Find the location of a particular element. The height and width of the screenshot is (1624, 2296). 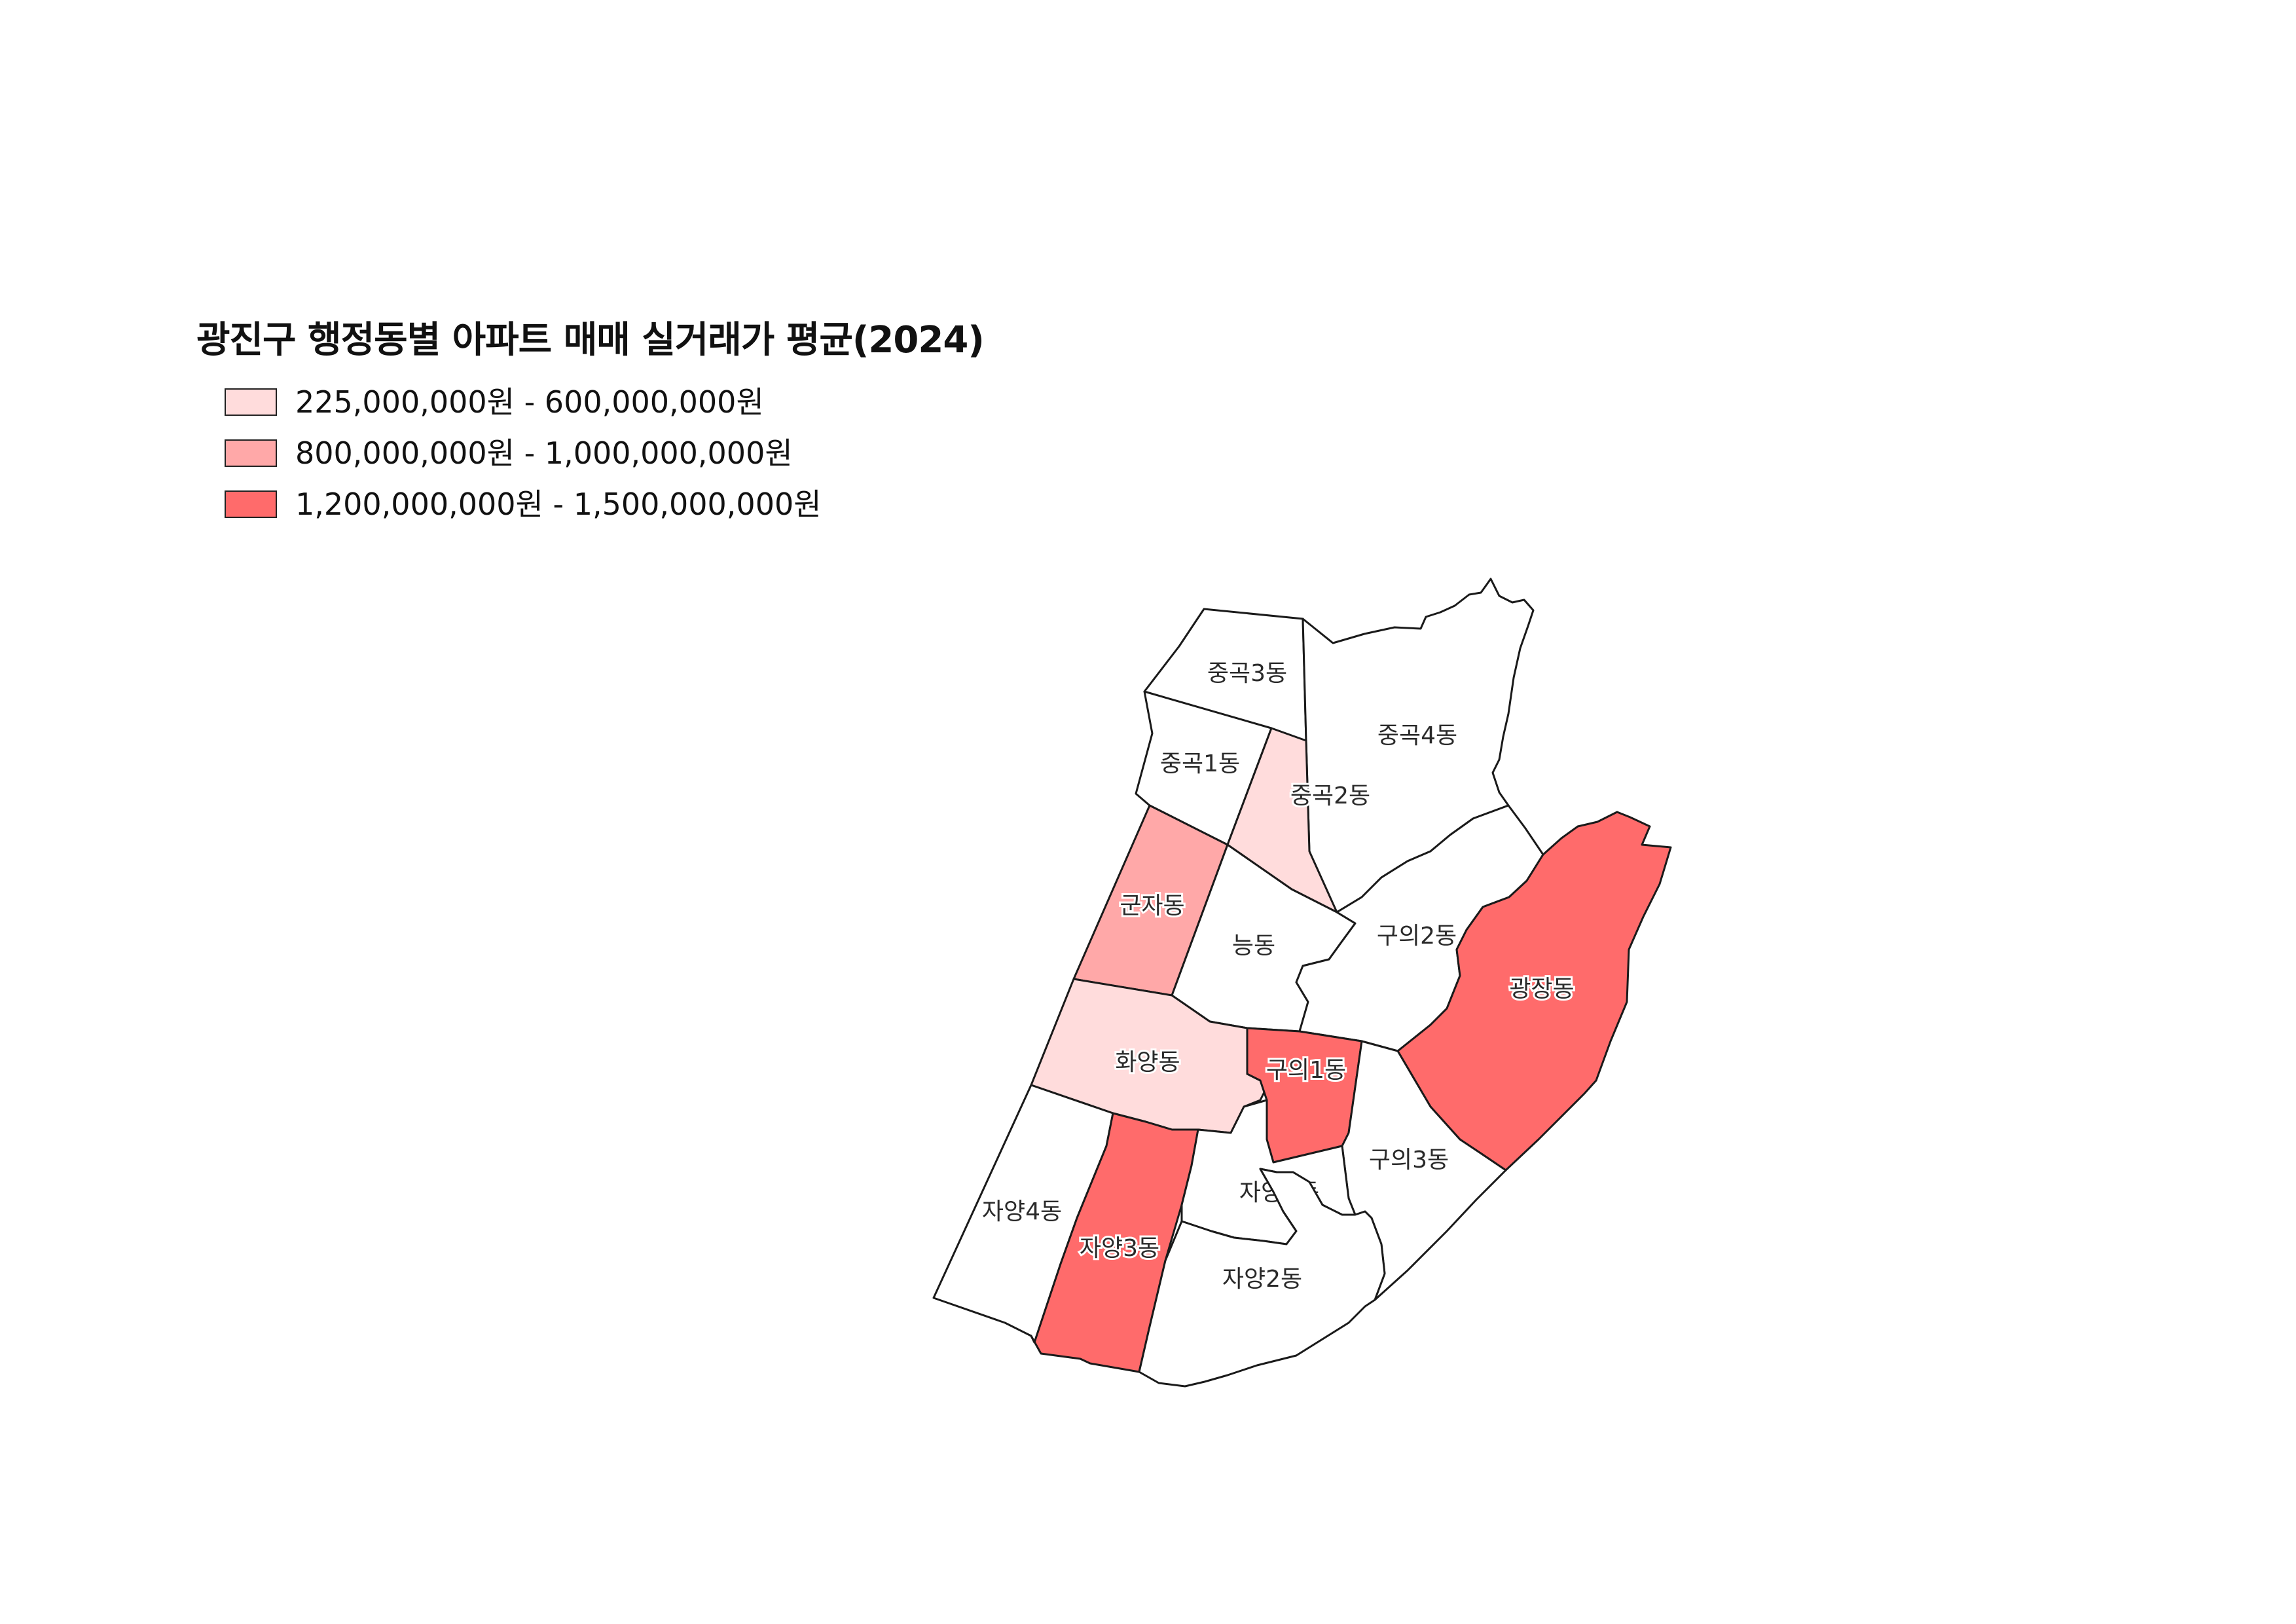

district-label: 구의3동 is located at coordinates (1409, 1160).